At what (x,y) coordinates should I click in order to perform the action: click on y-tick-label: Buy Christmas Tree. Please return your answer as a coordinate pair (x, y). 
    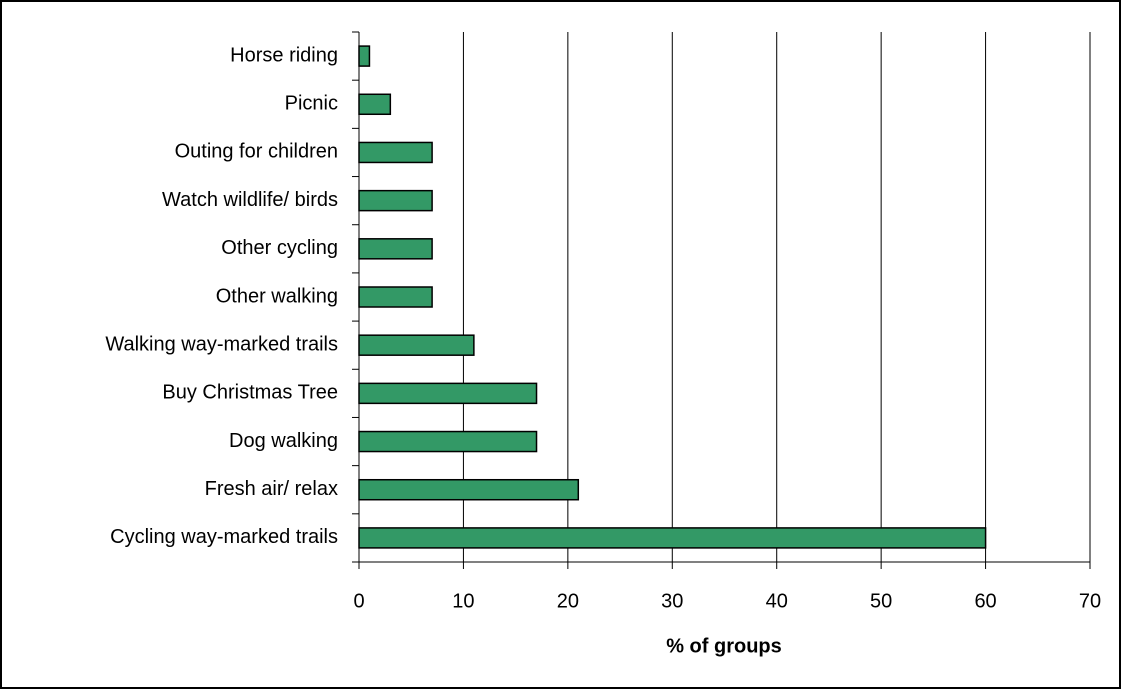
    Looking at the image, I should click on (250, 393).